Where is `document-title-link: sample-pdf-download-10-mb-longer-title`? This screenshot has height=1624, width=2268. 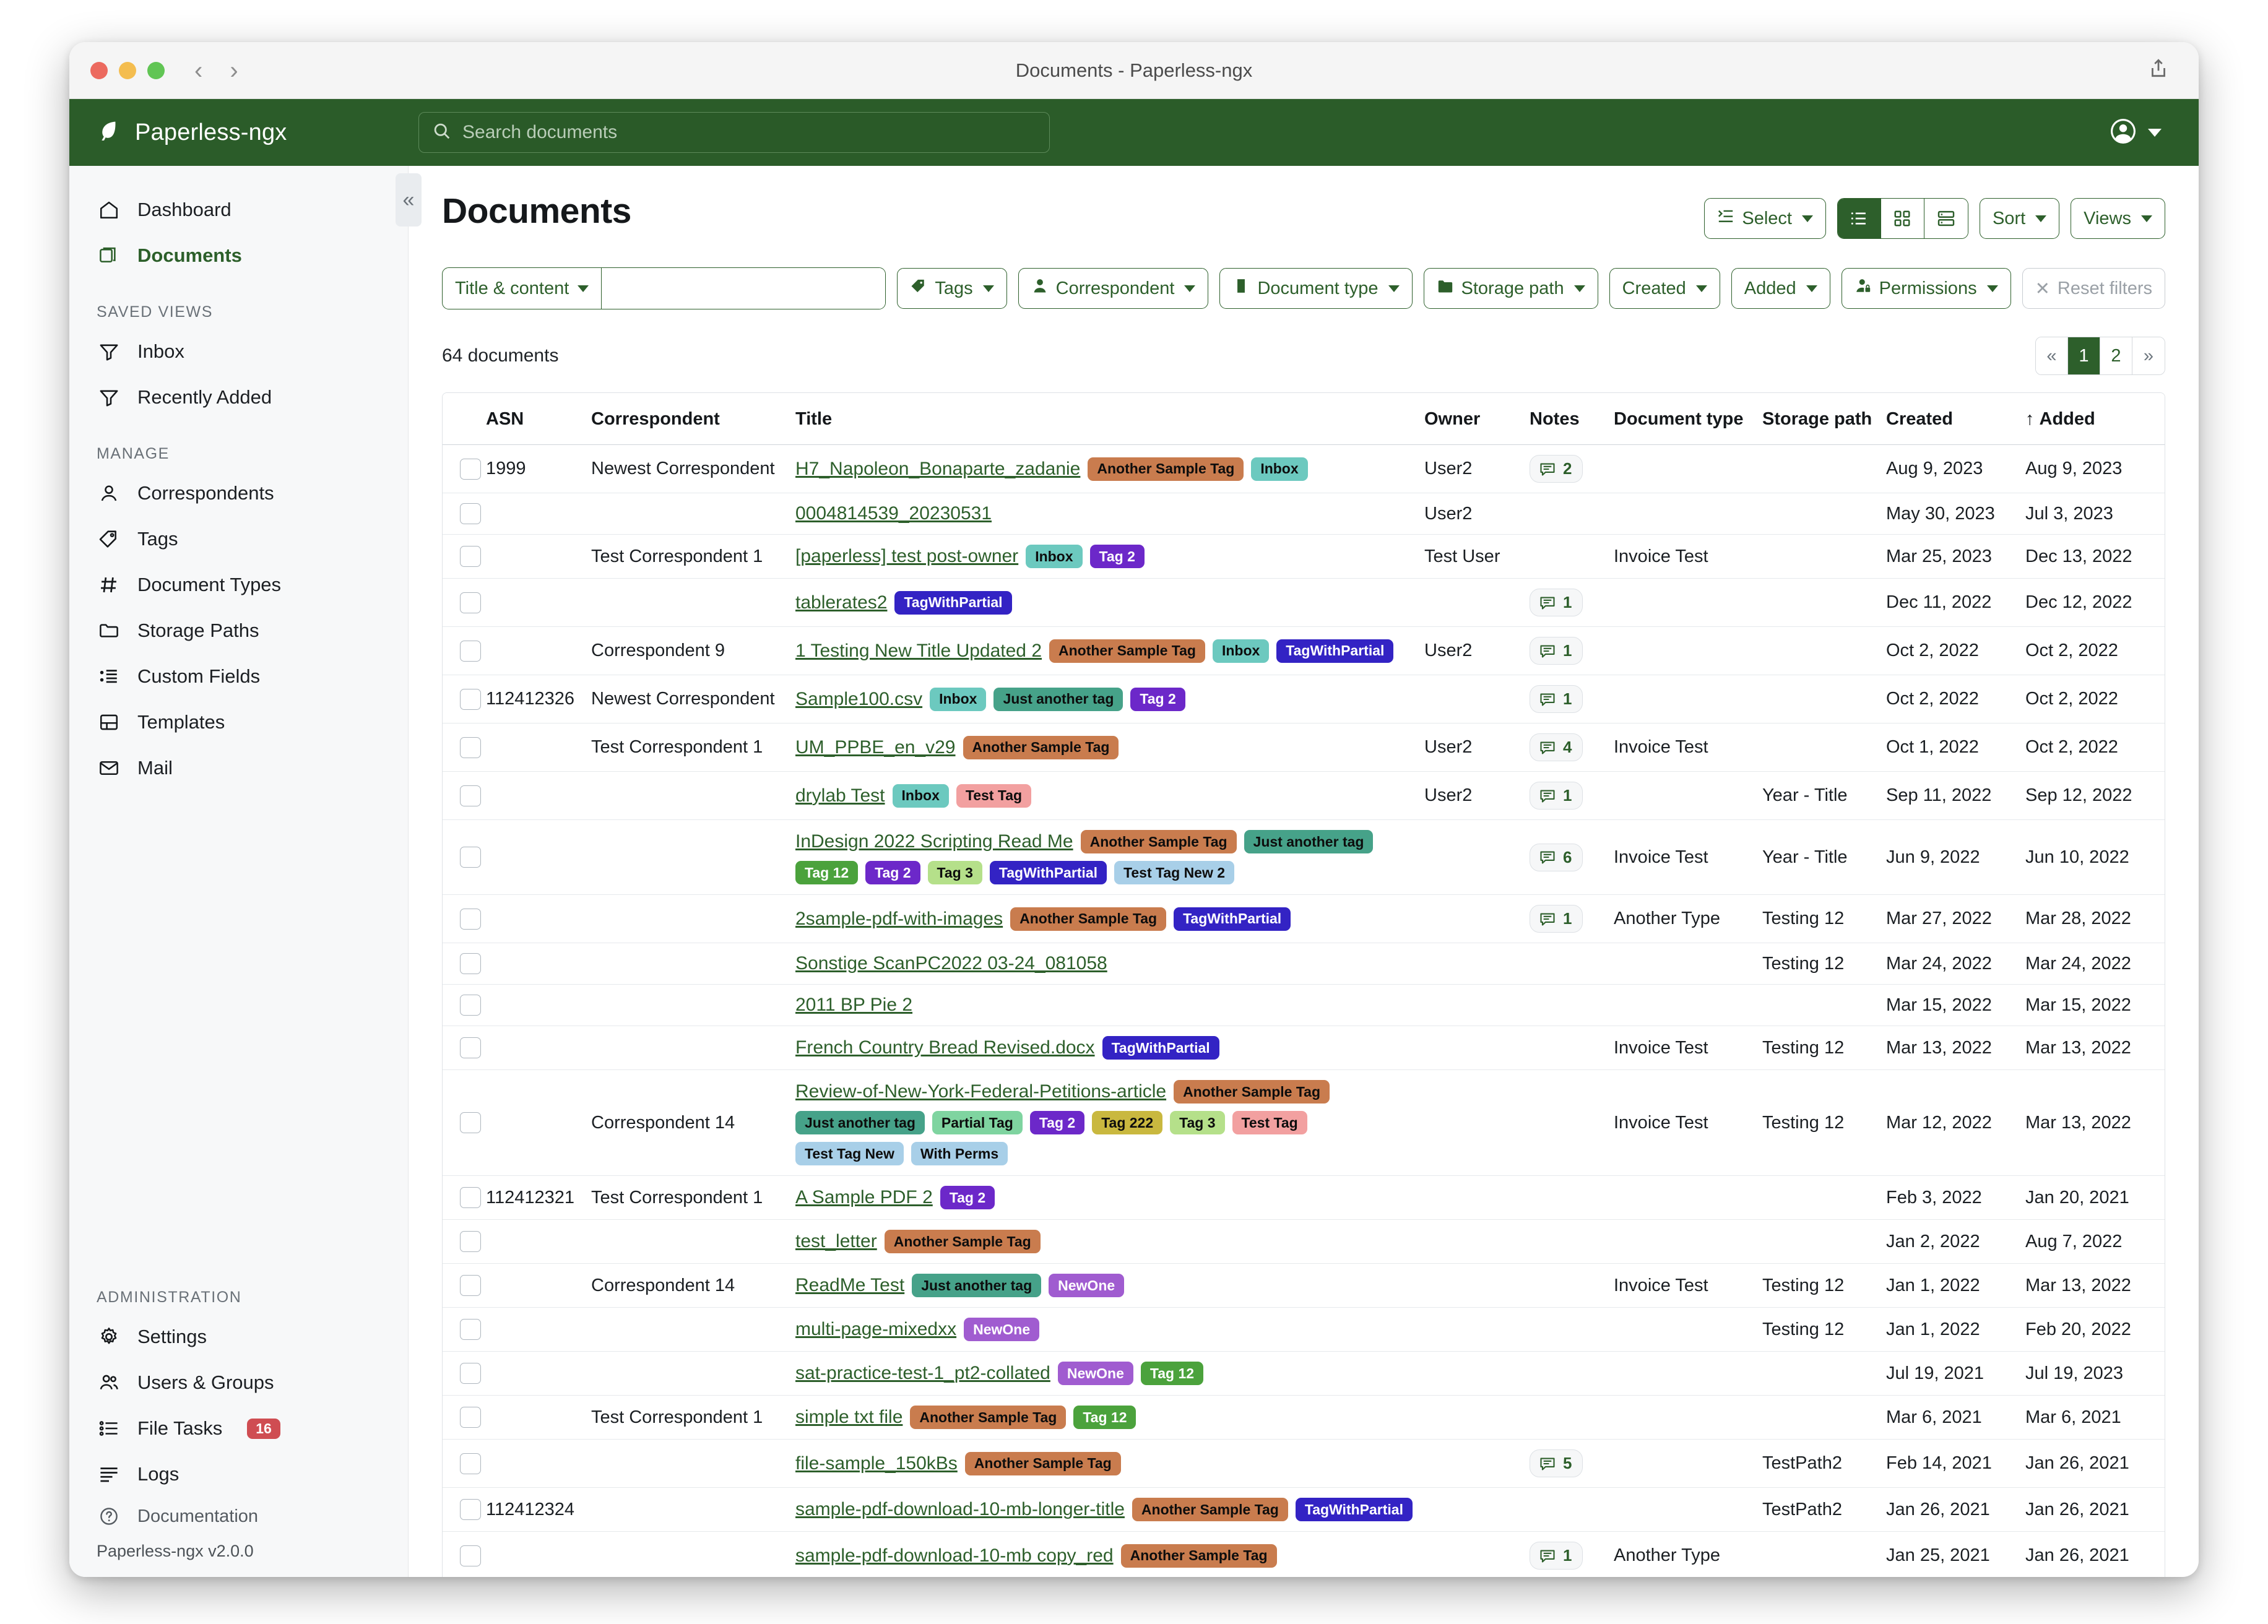 document-title-link: sample-pdf-download-10-mb-longer-title is located at coordinates (960, 1509).